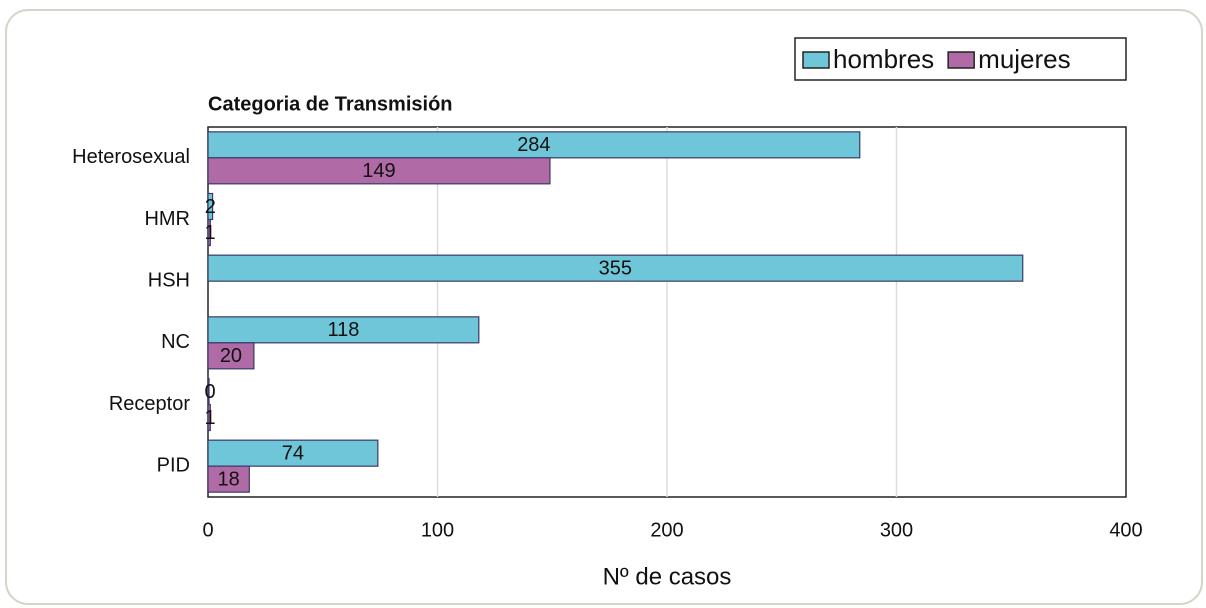 This screenshot has height=608, width=1206. What do you see at coordinates (666, 530) in the screenshot?
I see `x-tick-label: 200` at bounding box center [666, 530].